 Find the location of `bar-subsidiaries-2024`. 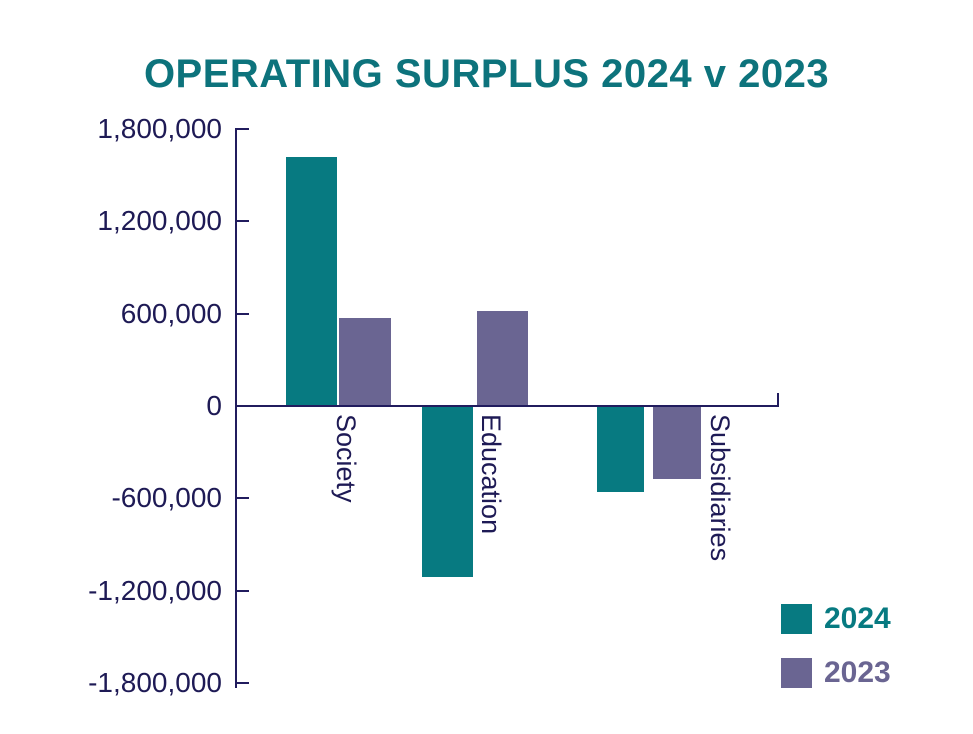

bar-subsidiaries-2024 is located at coordinates (620, 449).